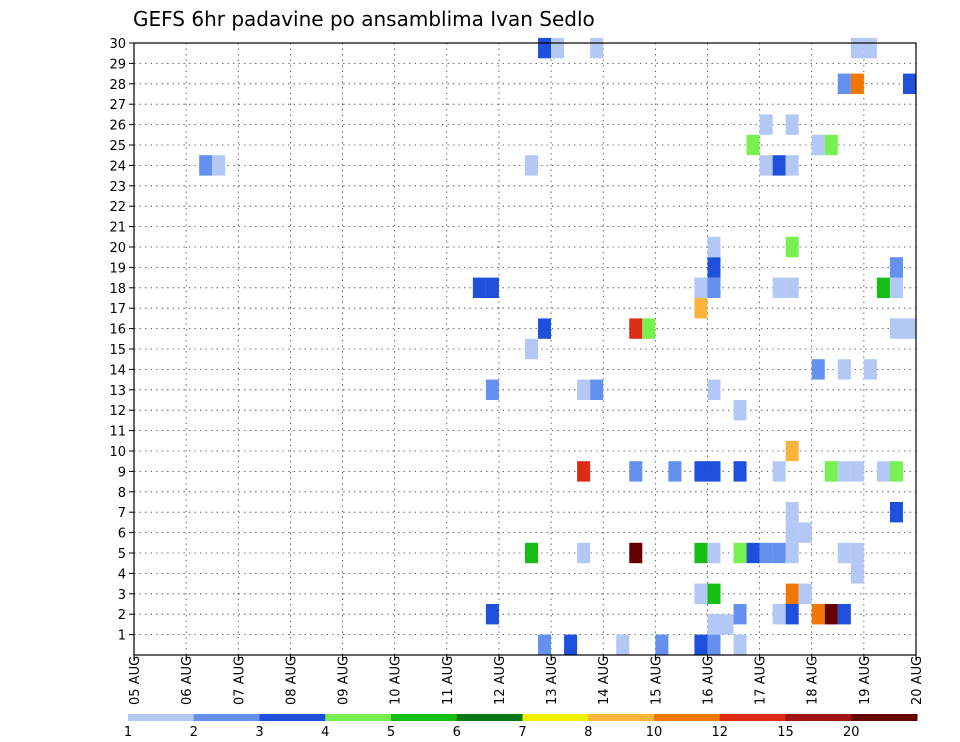  I want to click on y-tick-label: 24, so click(117, 166).